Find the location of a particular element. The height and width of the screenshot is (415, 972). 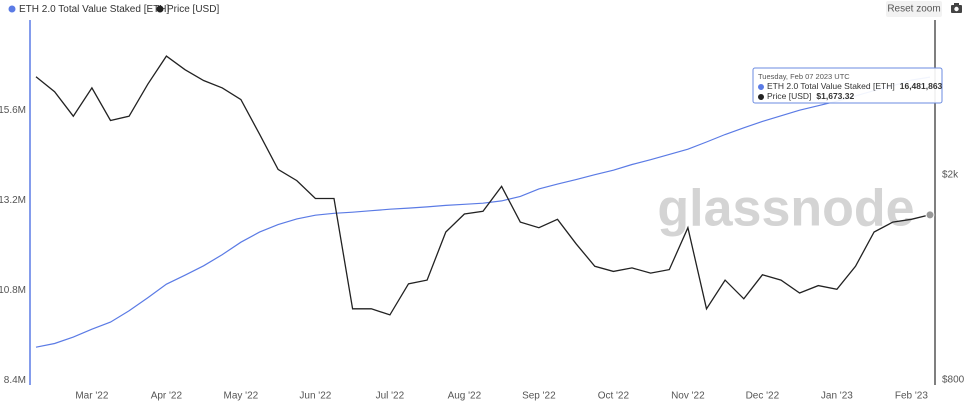

y-tick-label: 10.8M is located at coordinates (13, 290).